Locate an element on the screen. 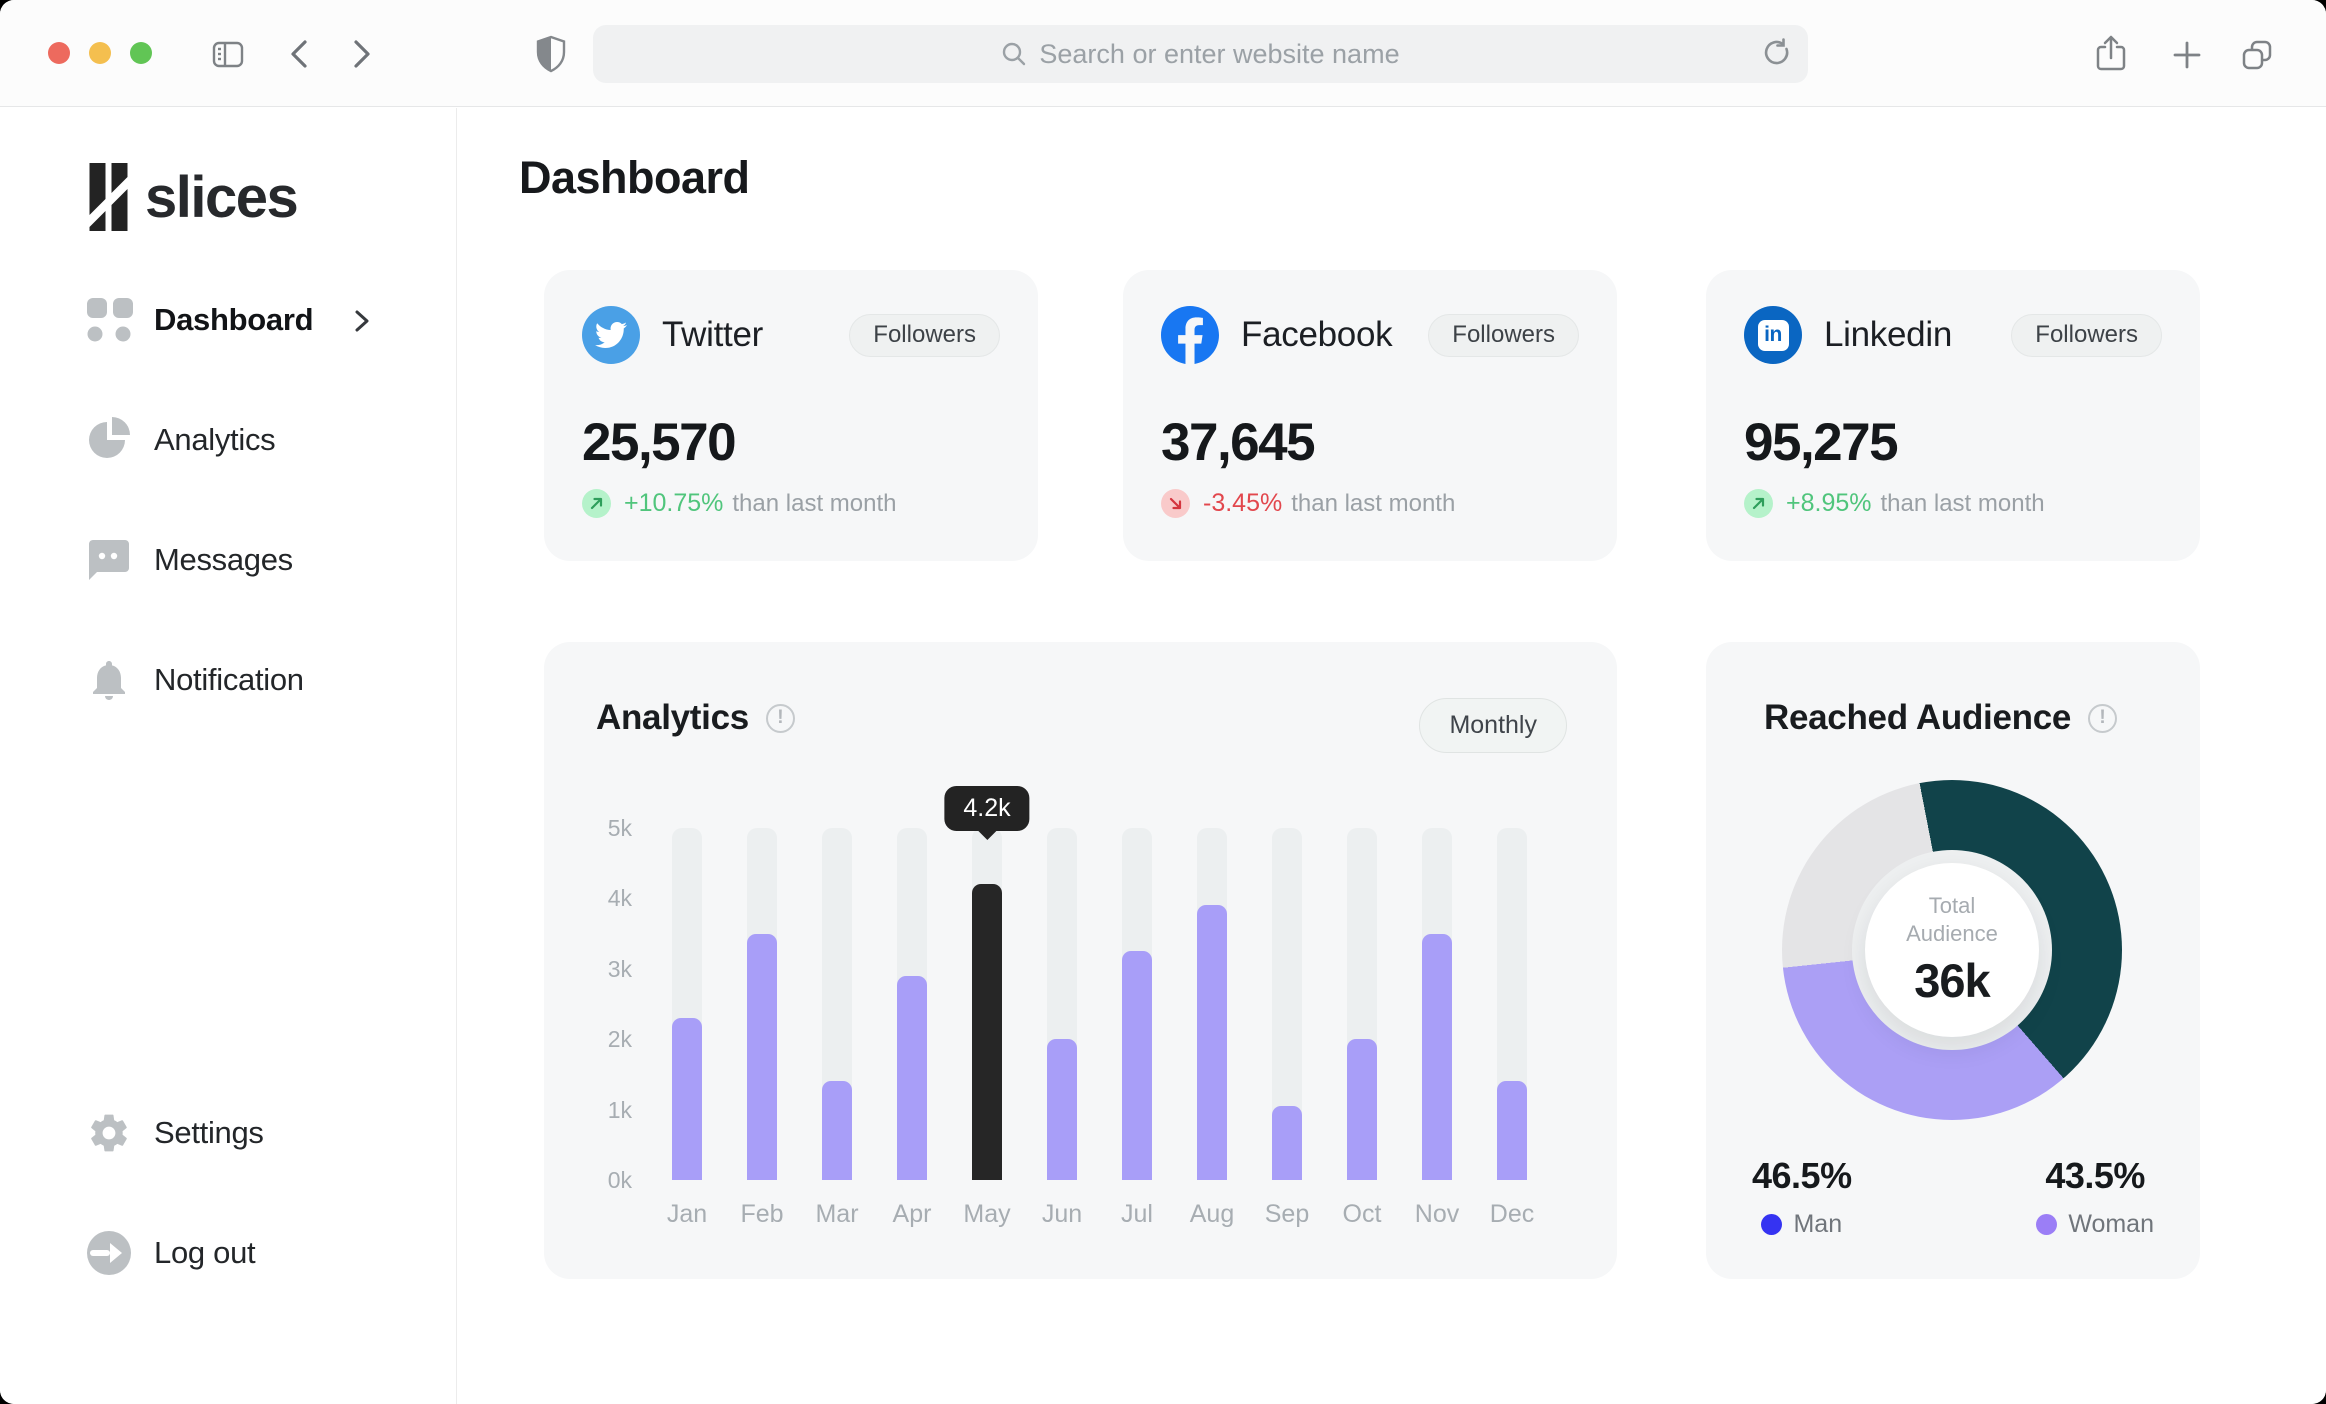  bar-jun: Jun is located at coordinates (1062, 1028).